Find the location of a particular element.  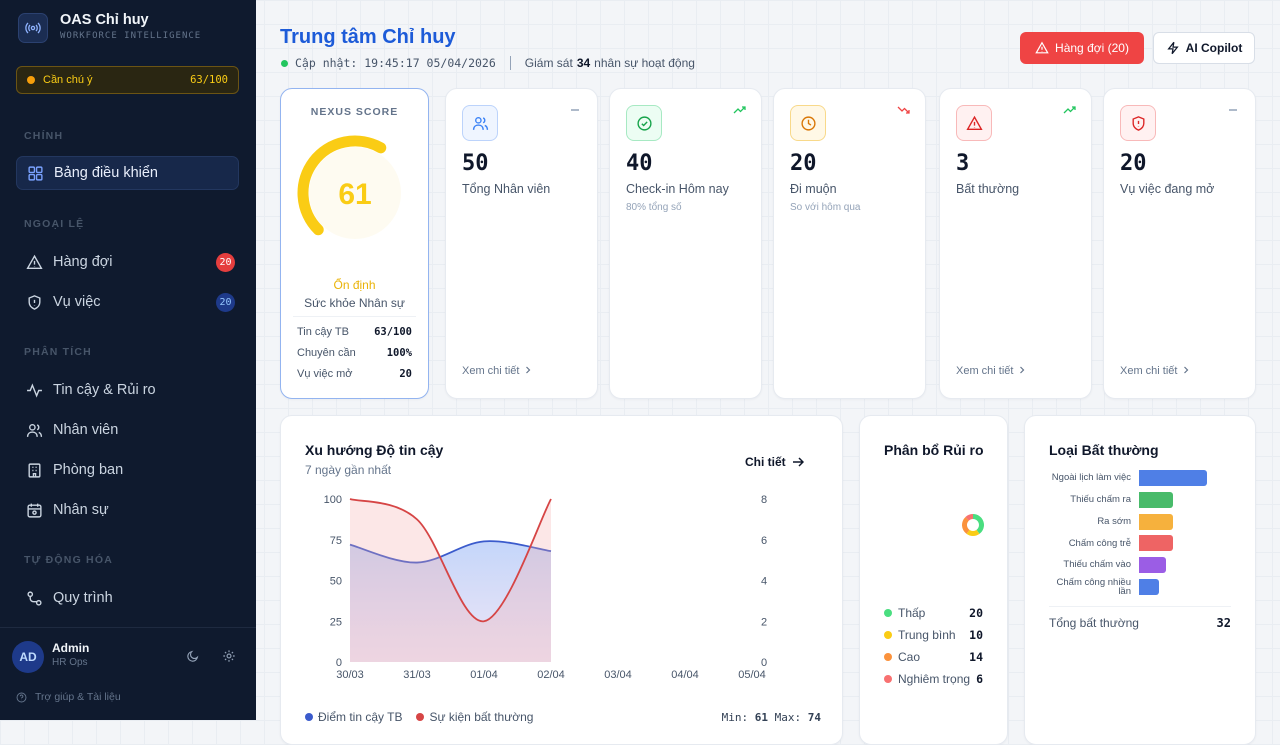

legend-label: Cao is located at coordinates (909, 657).